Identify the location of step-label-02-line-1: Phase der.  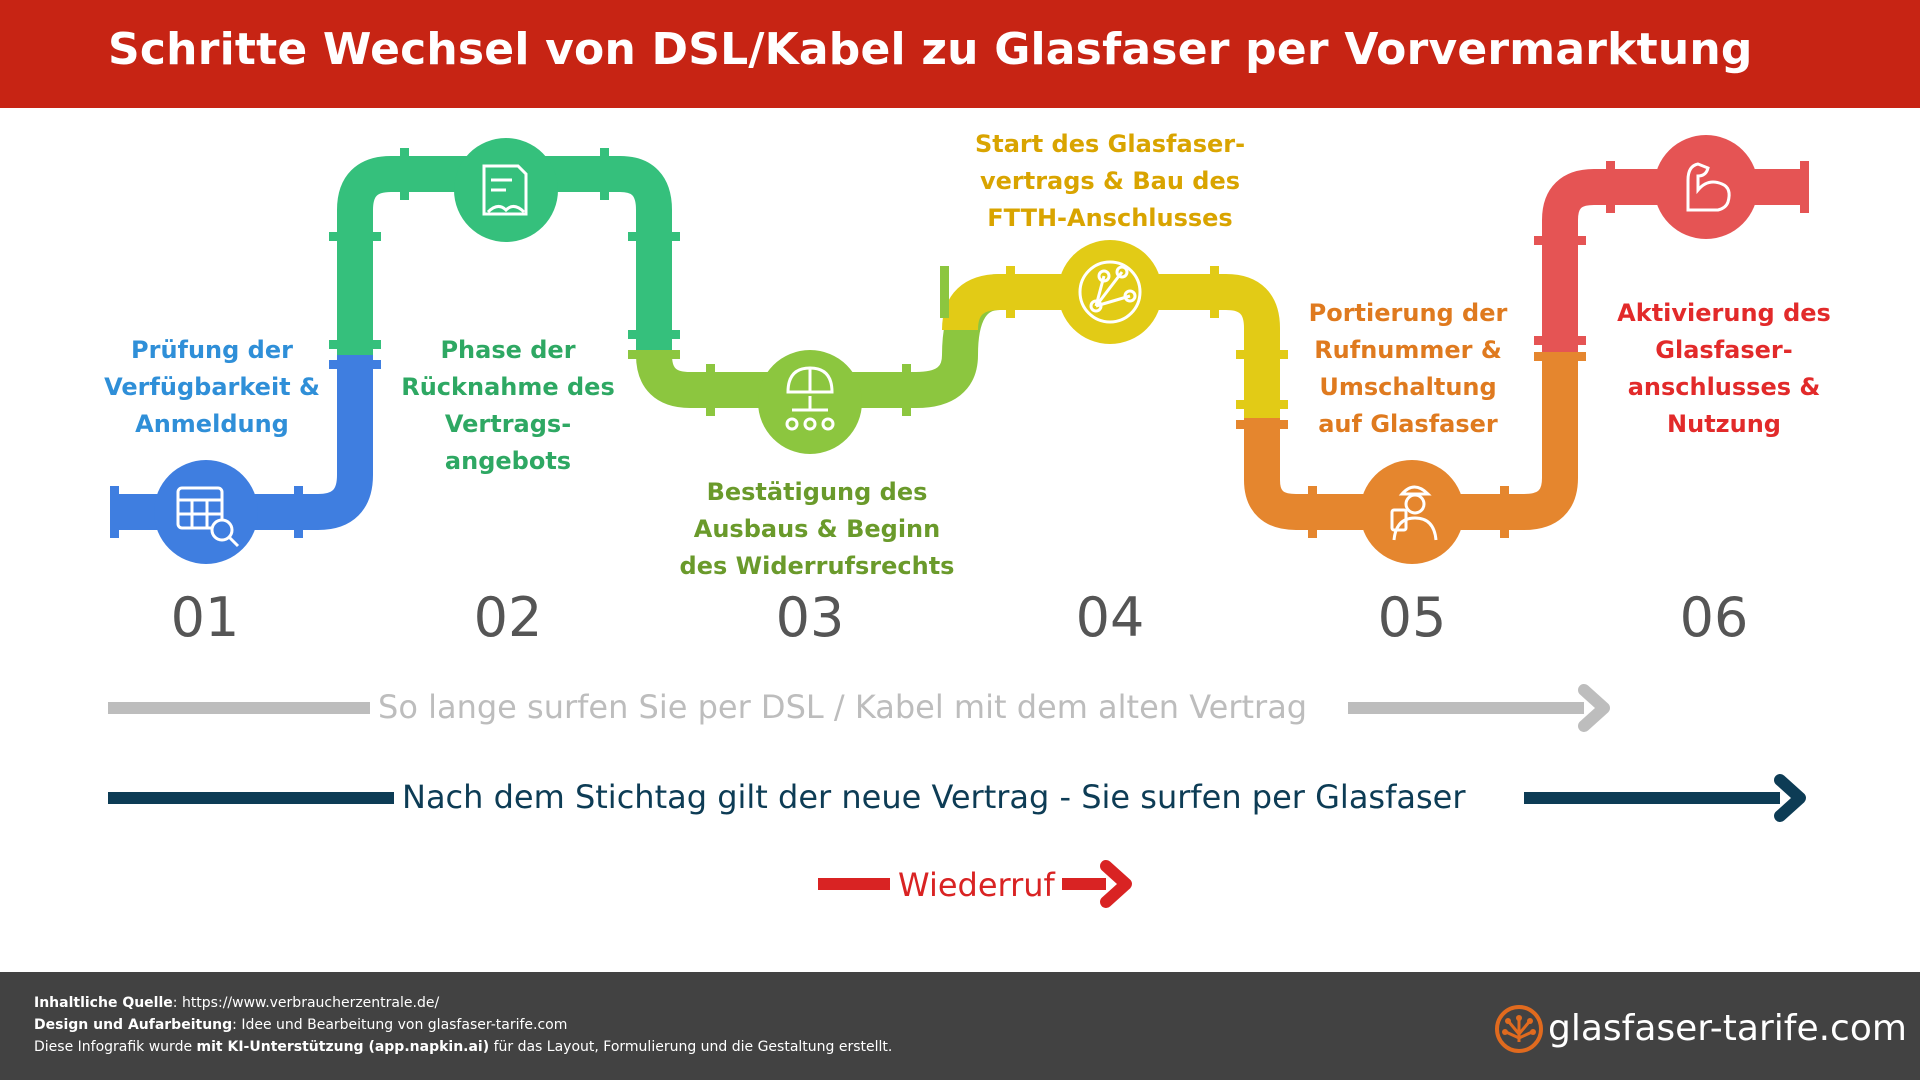
(508, 350).